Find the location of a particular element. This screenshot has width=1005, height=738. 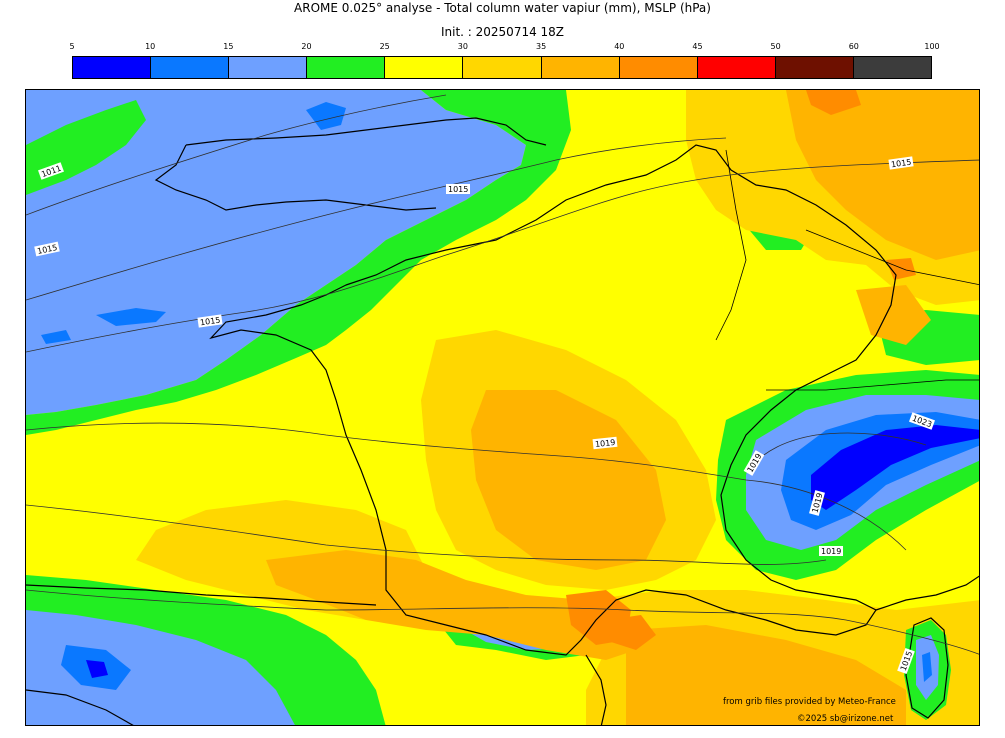

field-10-15-channel is located at coordinates (326, 116).